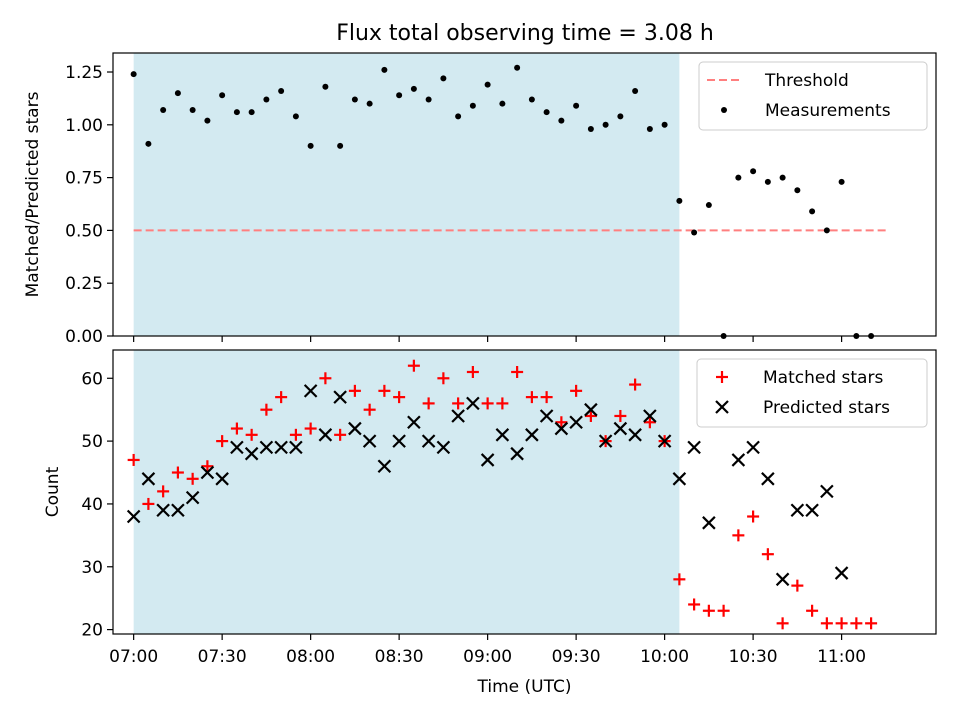  I want to click on x-tick-label: 07:30, so click(222, 657).